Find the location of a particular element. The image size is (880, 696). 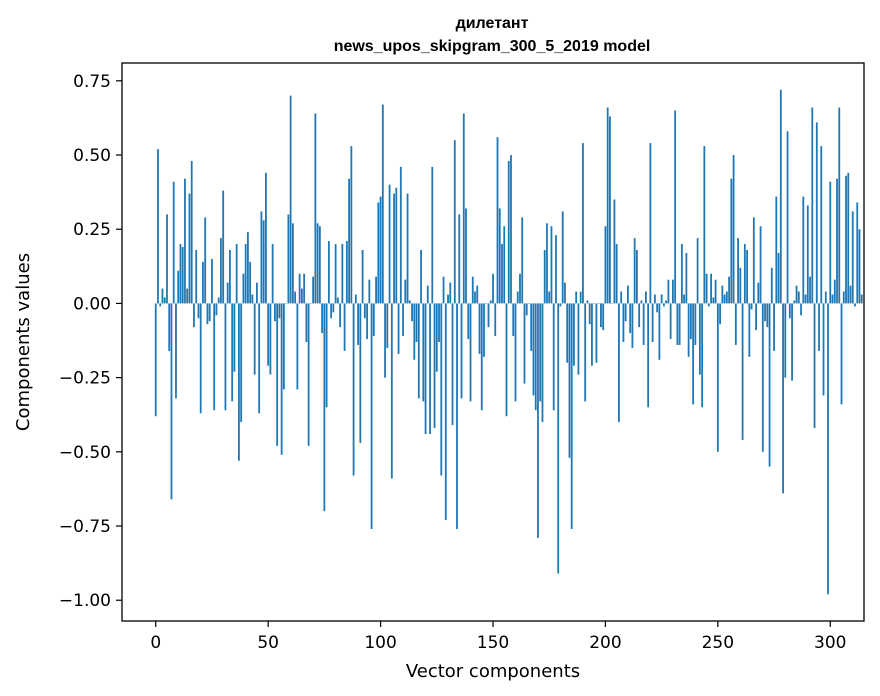

y-tick-label: 0.75 is located at coordinates (92, 82).